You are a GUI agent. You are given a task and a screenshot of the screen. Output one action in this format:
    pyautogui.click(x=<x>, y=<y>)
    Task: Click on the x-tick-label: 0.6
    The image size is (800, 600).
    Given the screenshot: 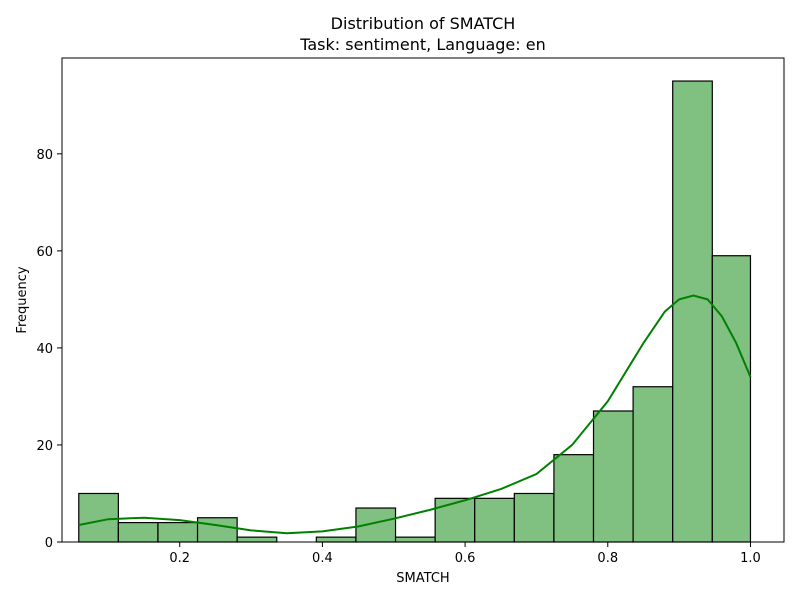 What is the action you would take?
    pyautogui.click(x=465, y=558)
    